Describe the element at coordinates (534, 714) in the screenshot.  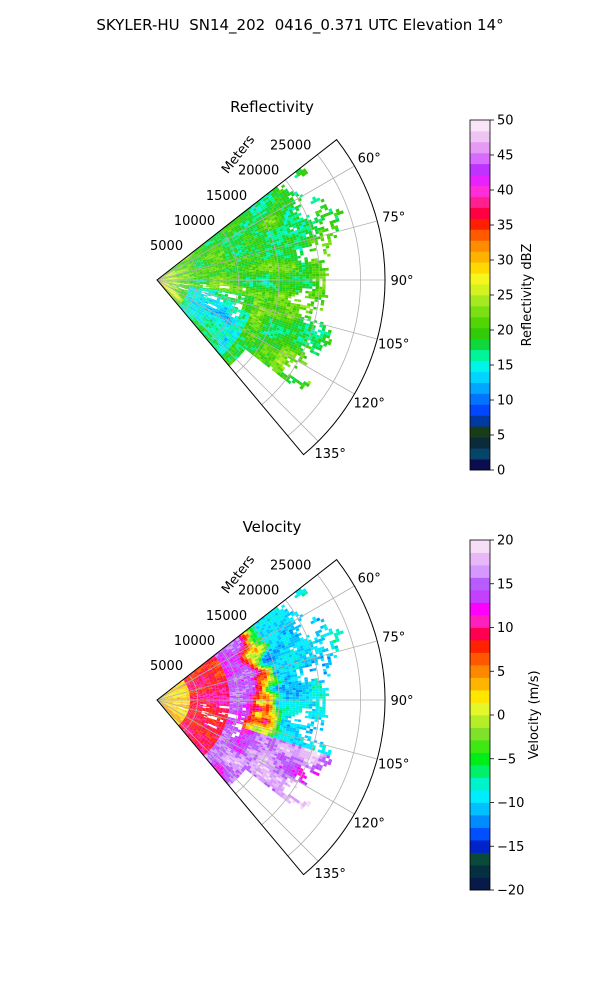
I see `velocity-colorbar-label: Velocity (m/s)` at that location.